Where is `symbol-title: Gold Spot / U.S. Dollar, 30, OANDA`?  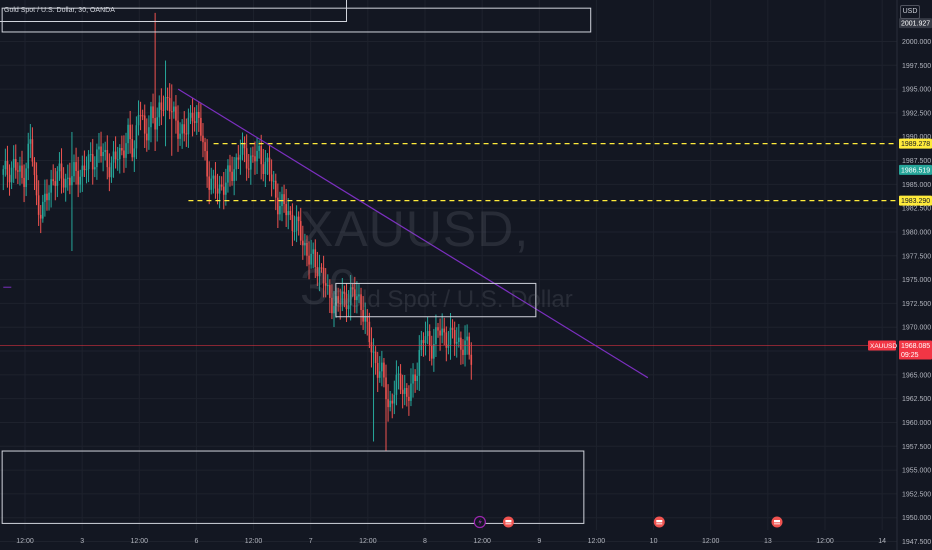
symbol-title: Gold Spot / U.S. Dollar, 30, OANDA is located at coordinates (59, 10).